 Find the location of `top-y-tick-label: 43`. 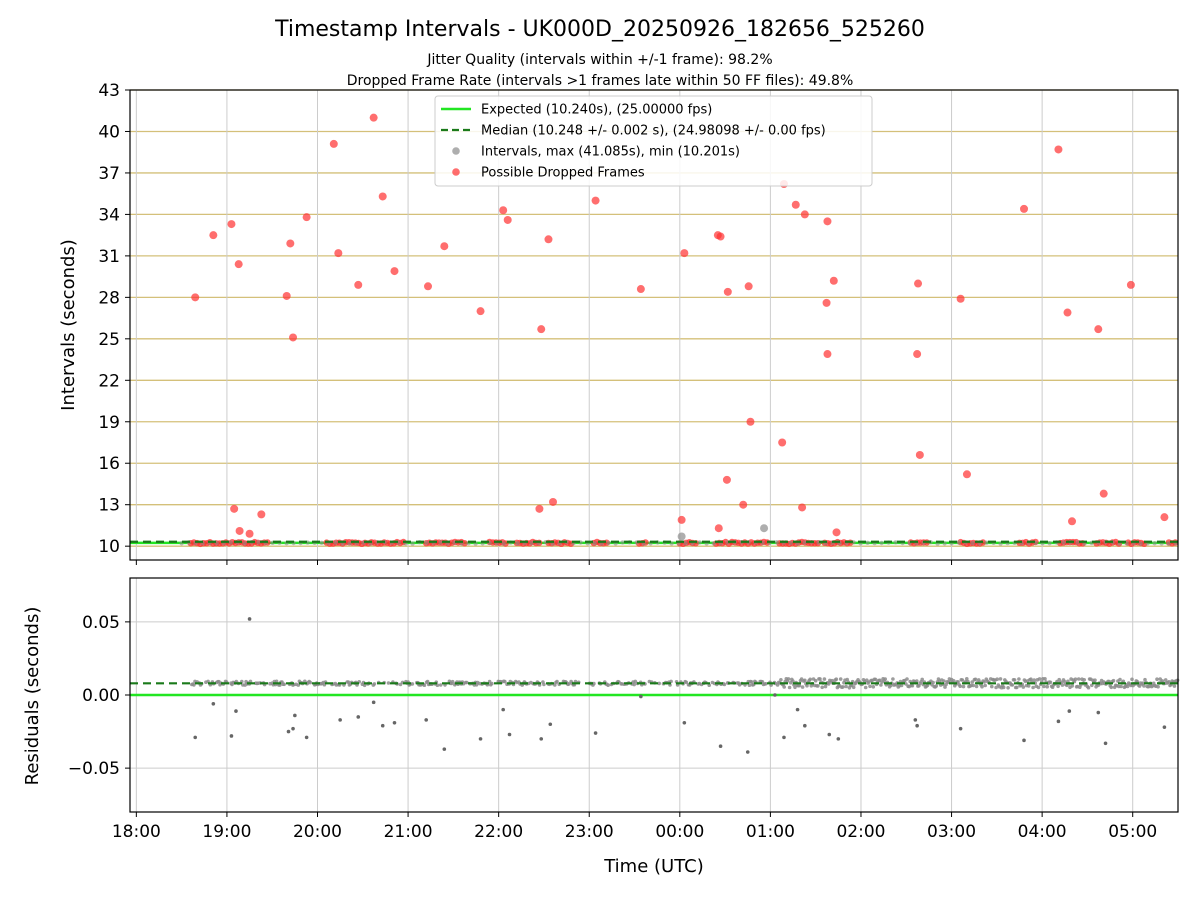

top-y-tick-label: 43 is located at coordinates (109, 91).